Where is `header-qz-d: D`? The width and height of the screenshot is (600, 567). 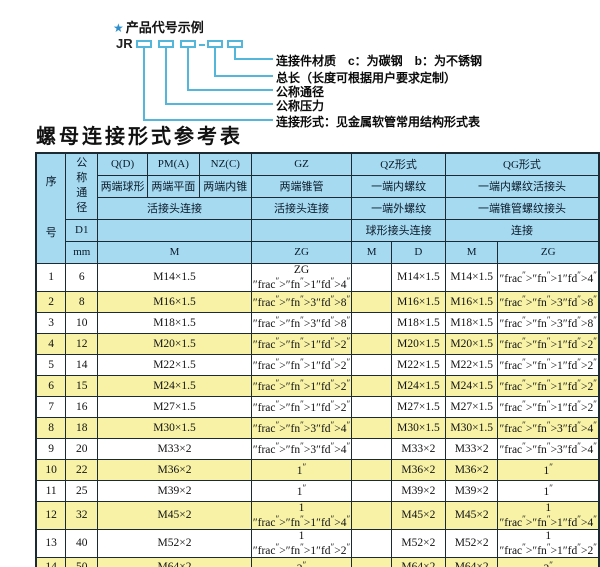 header-qz-d: D is located at coordinates (418, 252).